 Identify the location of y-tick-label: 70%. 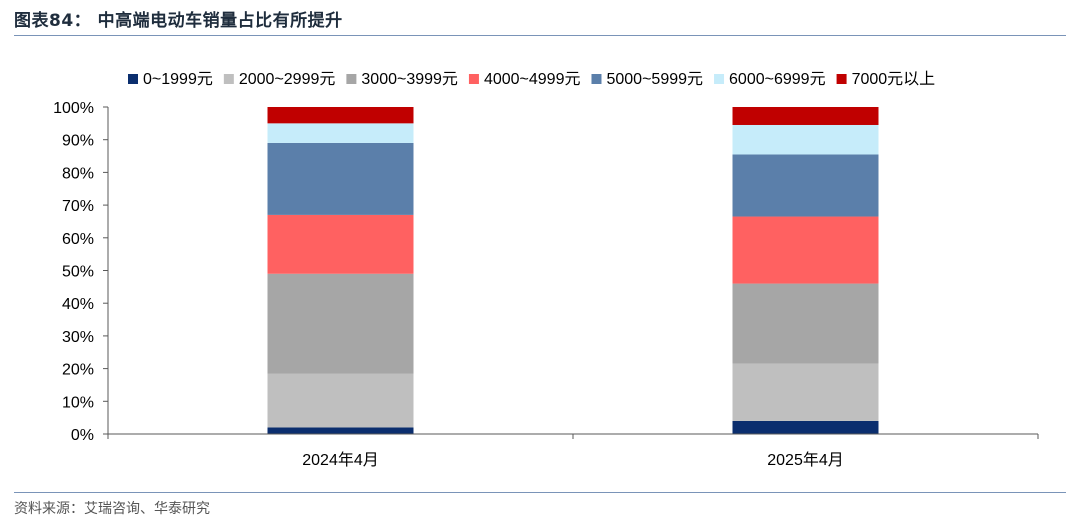
(78, 206).